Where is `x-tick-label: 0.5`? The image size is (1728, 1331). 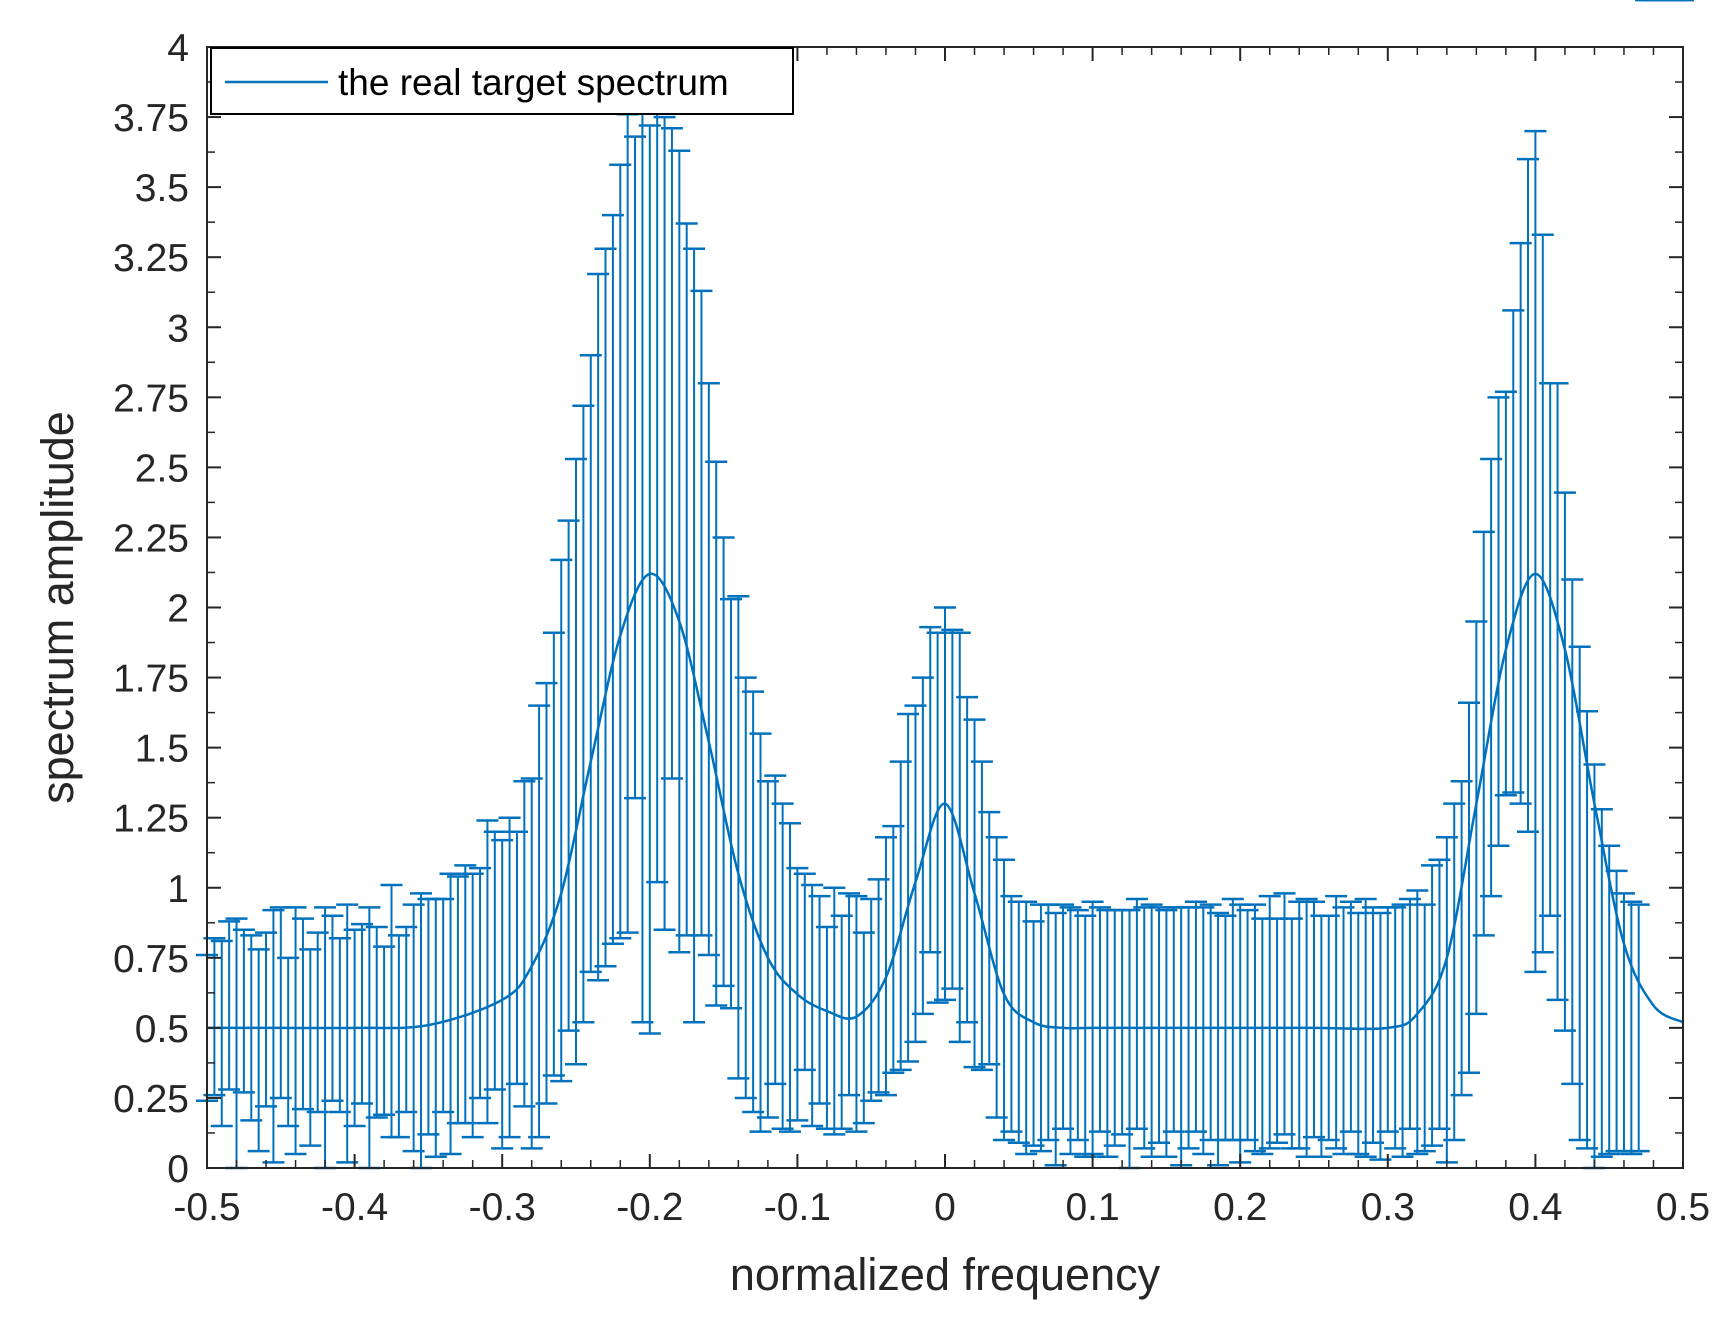 x-tick-label: 0.5 is located at coordinates (1683, 1207).